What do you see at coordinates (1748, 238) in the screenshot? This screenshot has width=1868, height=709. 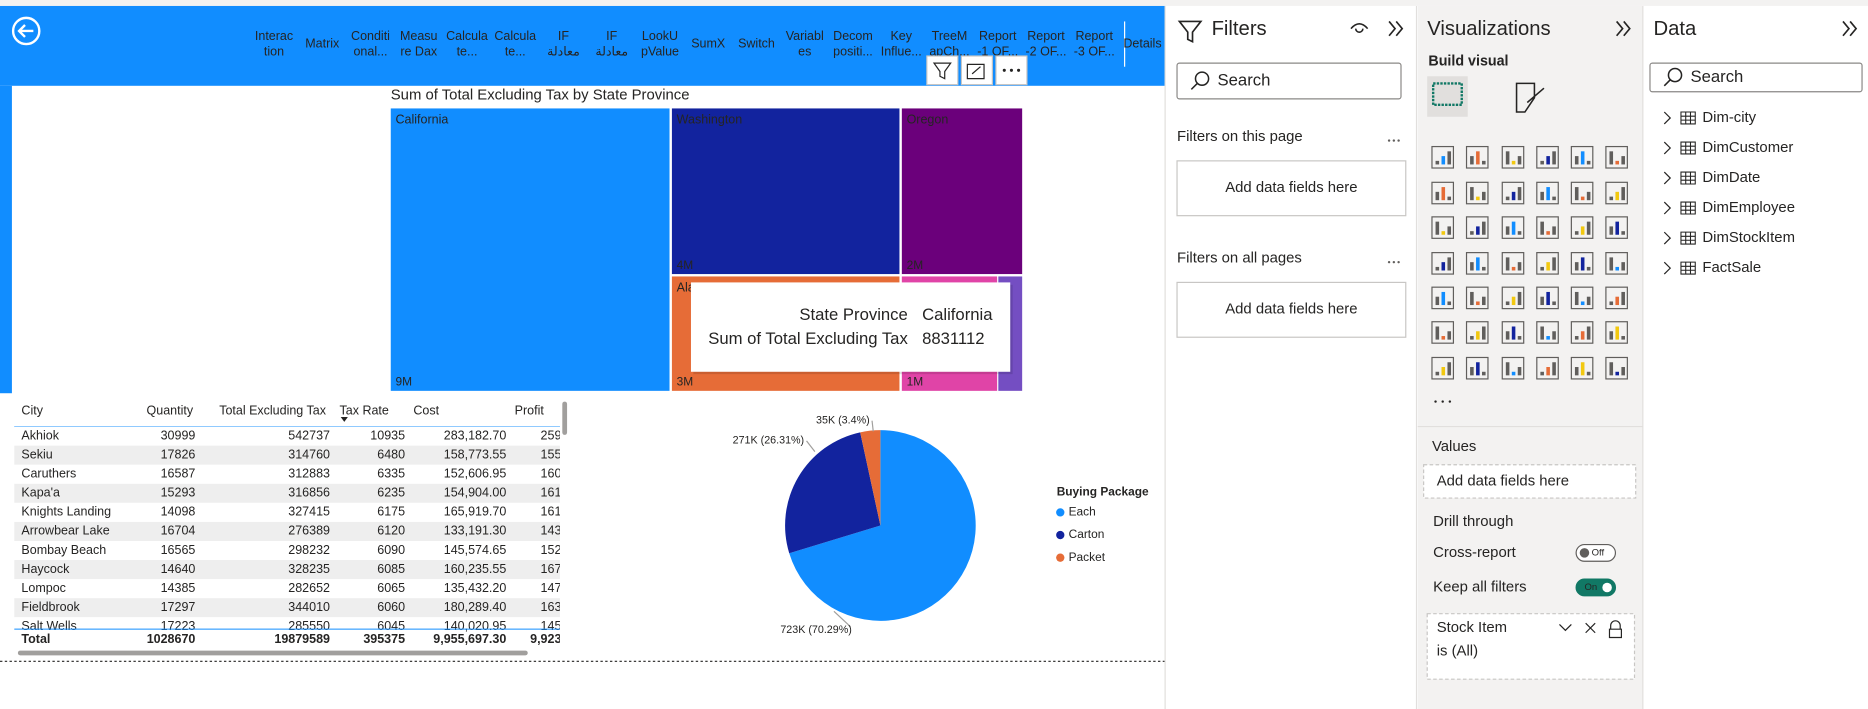 I see `table-name: DimStockItem` at bounding box center [1748, 238].